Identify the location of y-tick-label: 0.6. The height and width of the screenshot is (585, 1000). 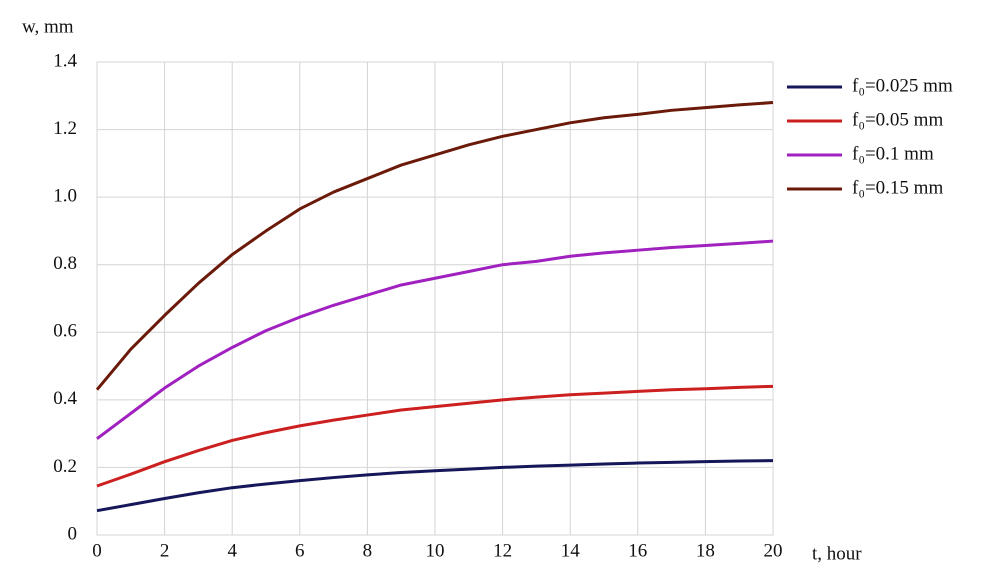
(65, 331).